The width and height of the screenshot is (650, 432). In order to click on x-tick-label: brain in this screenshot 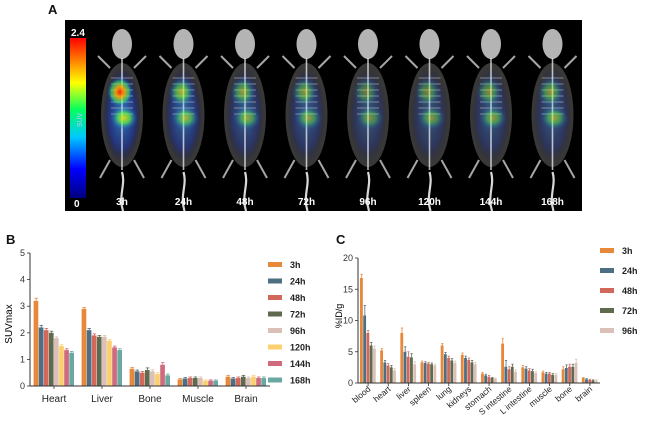, I will do `click(583, 394)`.